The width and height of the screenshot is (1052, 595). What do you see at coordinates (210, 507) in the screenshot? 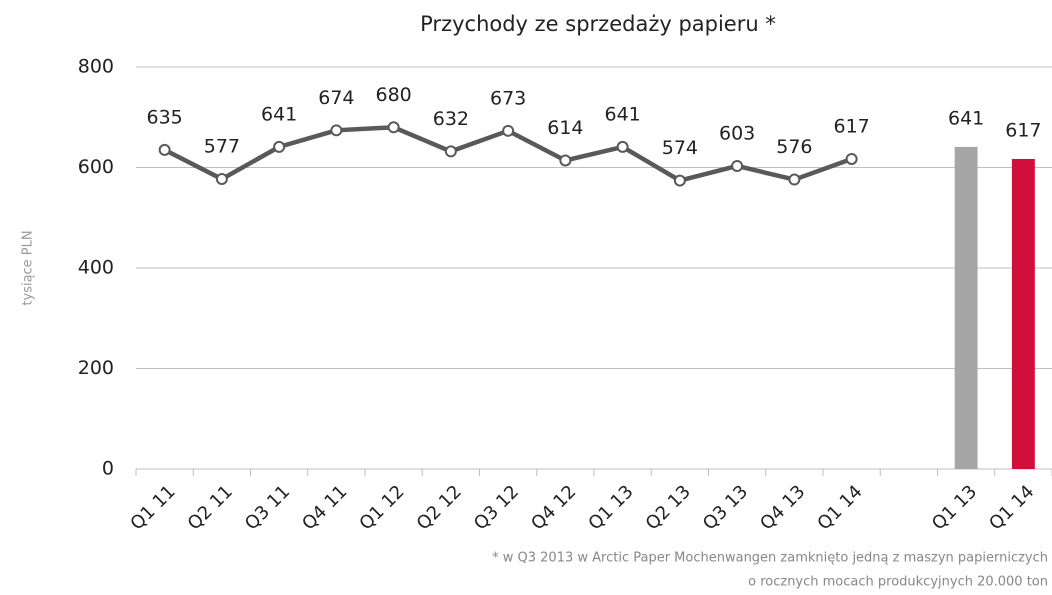
I see `x-tick-label: Q2 11` at bounding box center [210, 507].